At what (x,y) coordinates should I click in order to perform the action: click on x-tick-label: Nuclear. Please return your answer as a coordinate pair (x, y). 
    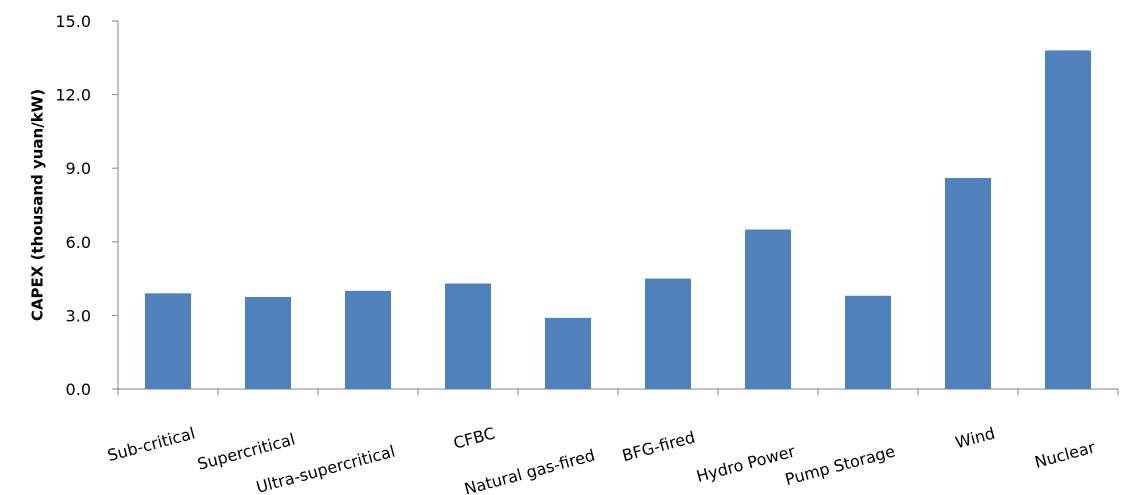
    Looking at the image, I should click on (1065, 454).